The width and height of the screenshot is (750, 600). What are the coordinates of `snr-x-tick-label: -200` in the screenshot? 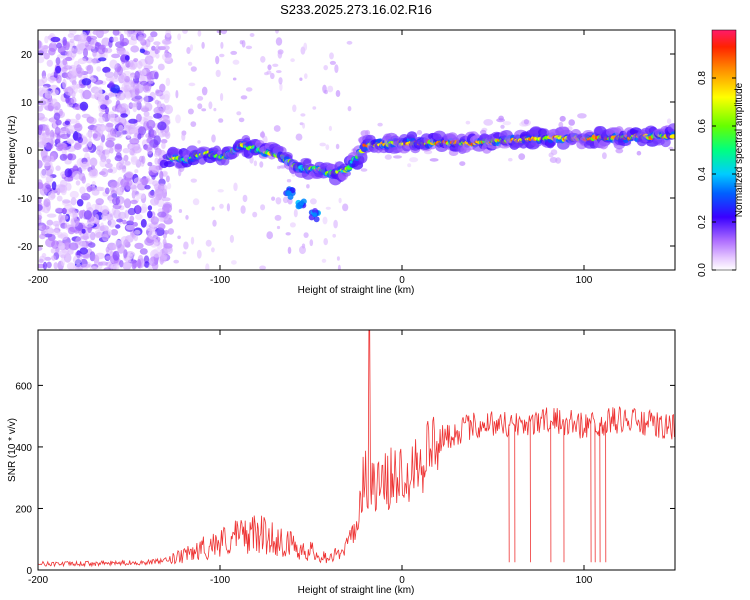 It's located at (38, 580).